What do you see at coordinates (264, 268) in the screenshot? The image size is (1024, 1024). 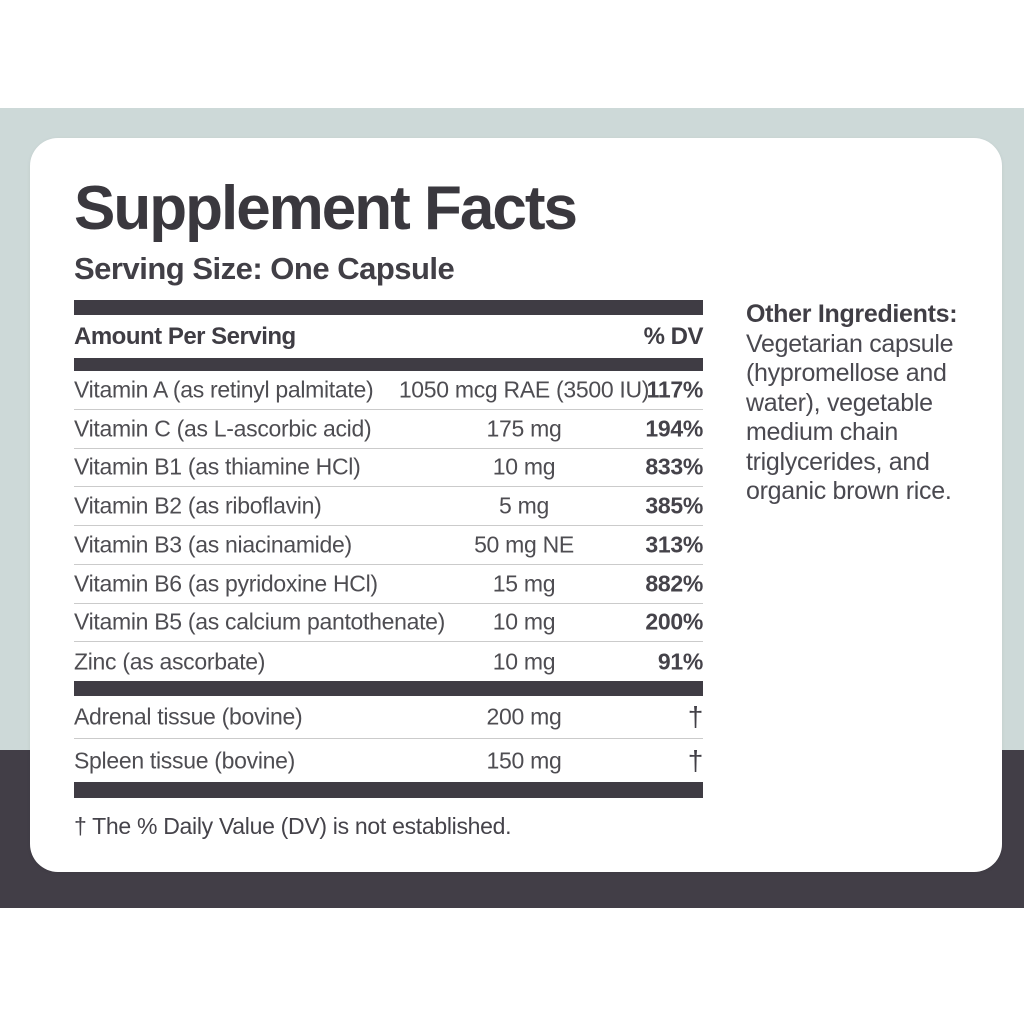 I see `serving-size-text: Serving Size: One Capsule` at bounding box center [264, 268].